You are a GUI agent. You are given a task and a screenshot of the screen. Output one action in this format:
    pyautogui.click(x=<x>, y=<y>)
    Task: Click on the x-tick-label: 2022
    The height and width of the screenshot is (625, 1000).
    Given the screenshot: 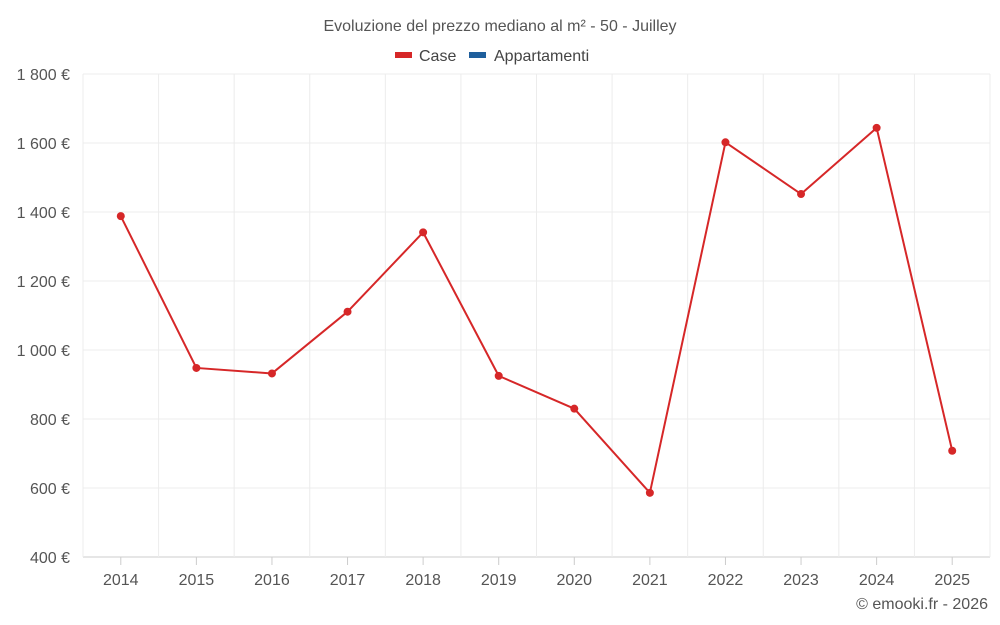 What is the action you would take?
    pyautogui.click(x=726, y=580)
    